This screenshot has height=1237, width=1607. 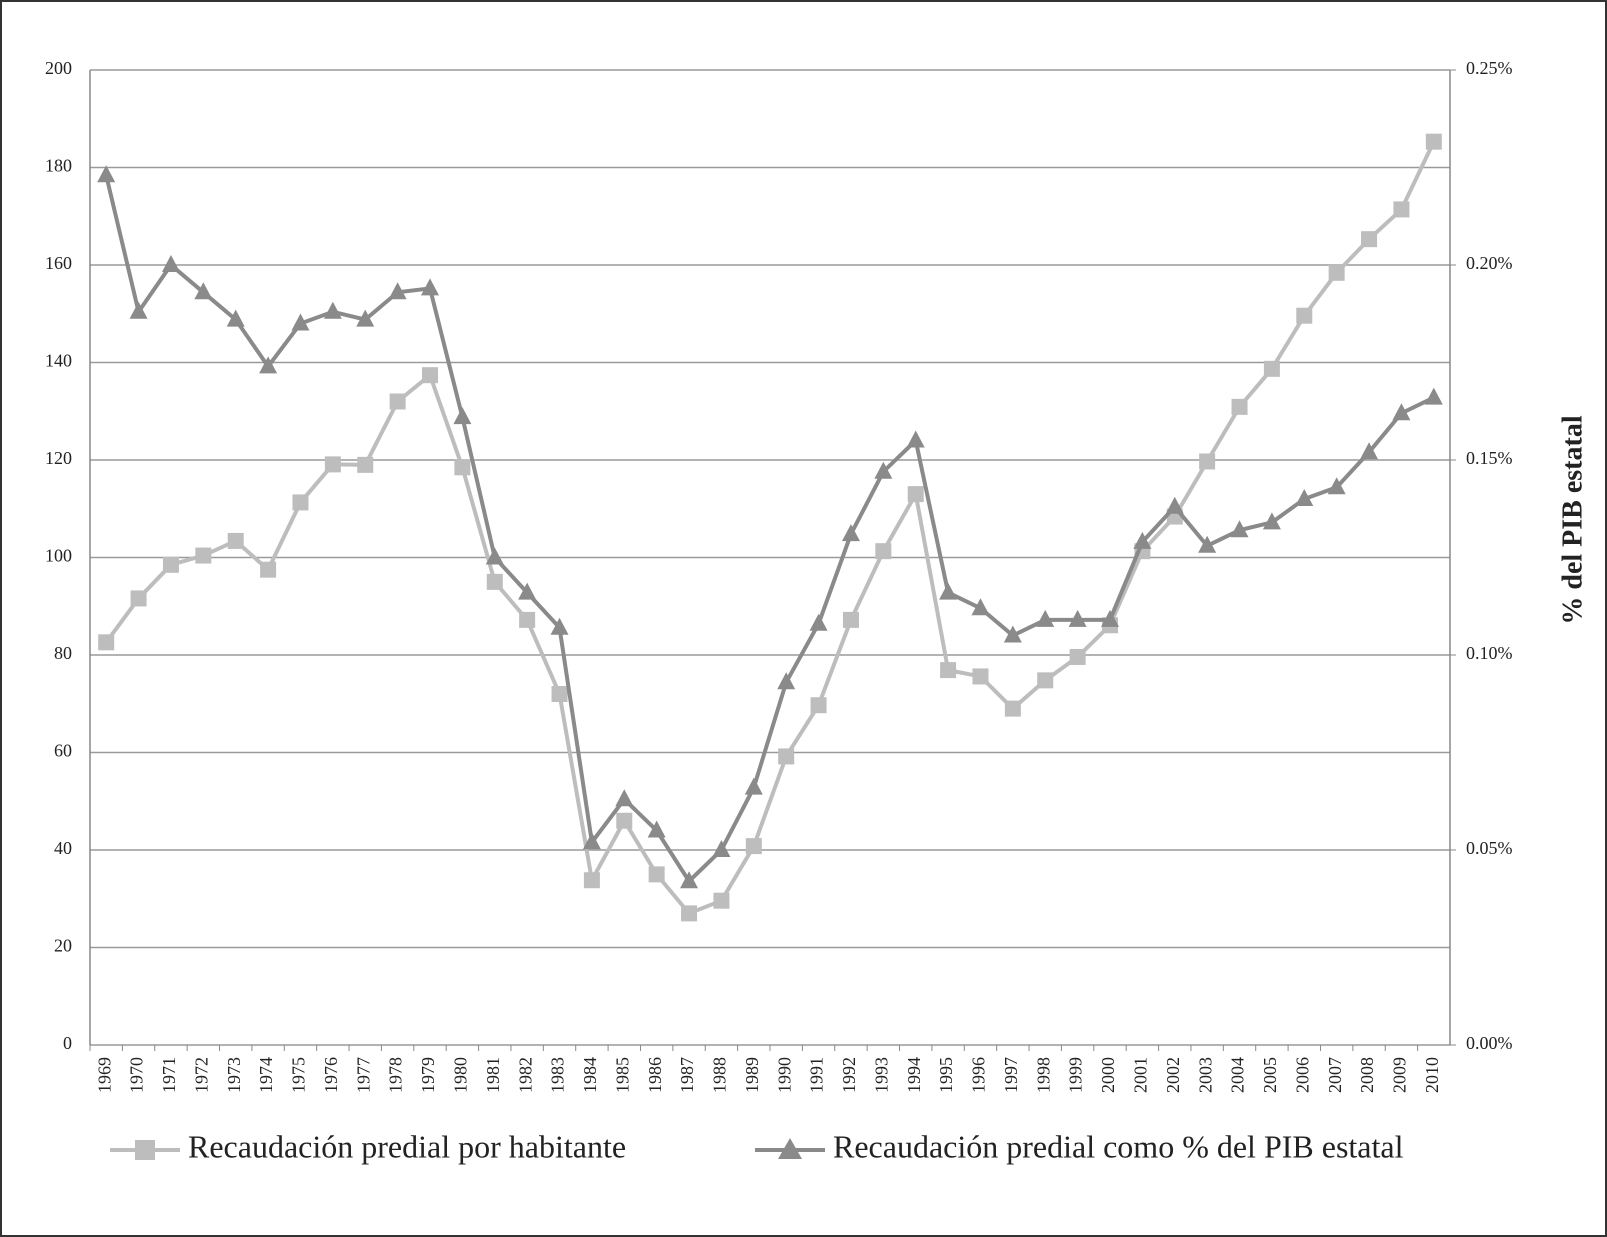 I want to click on legend-label: Recaudación predial por habitante, so click(x=407, y=1146).